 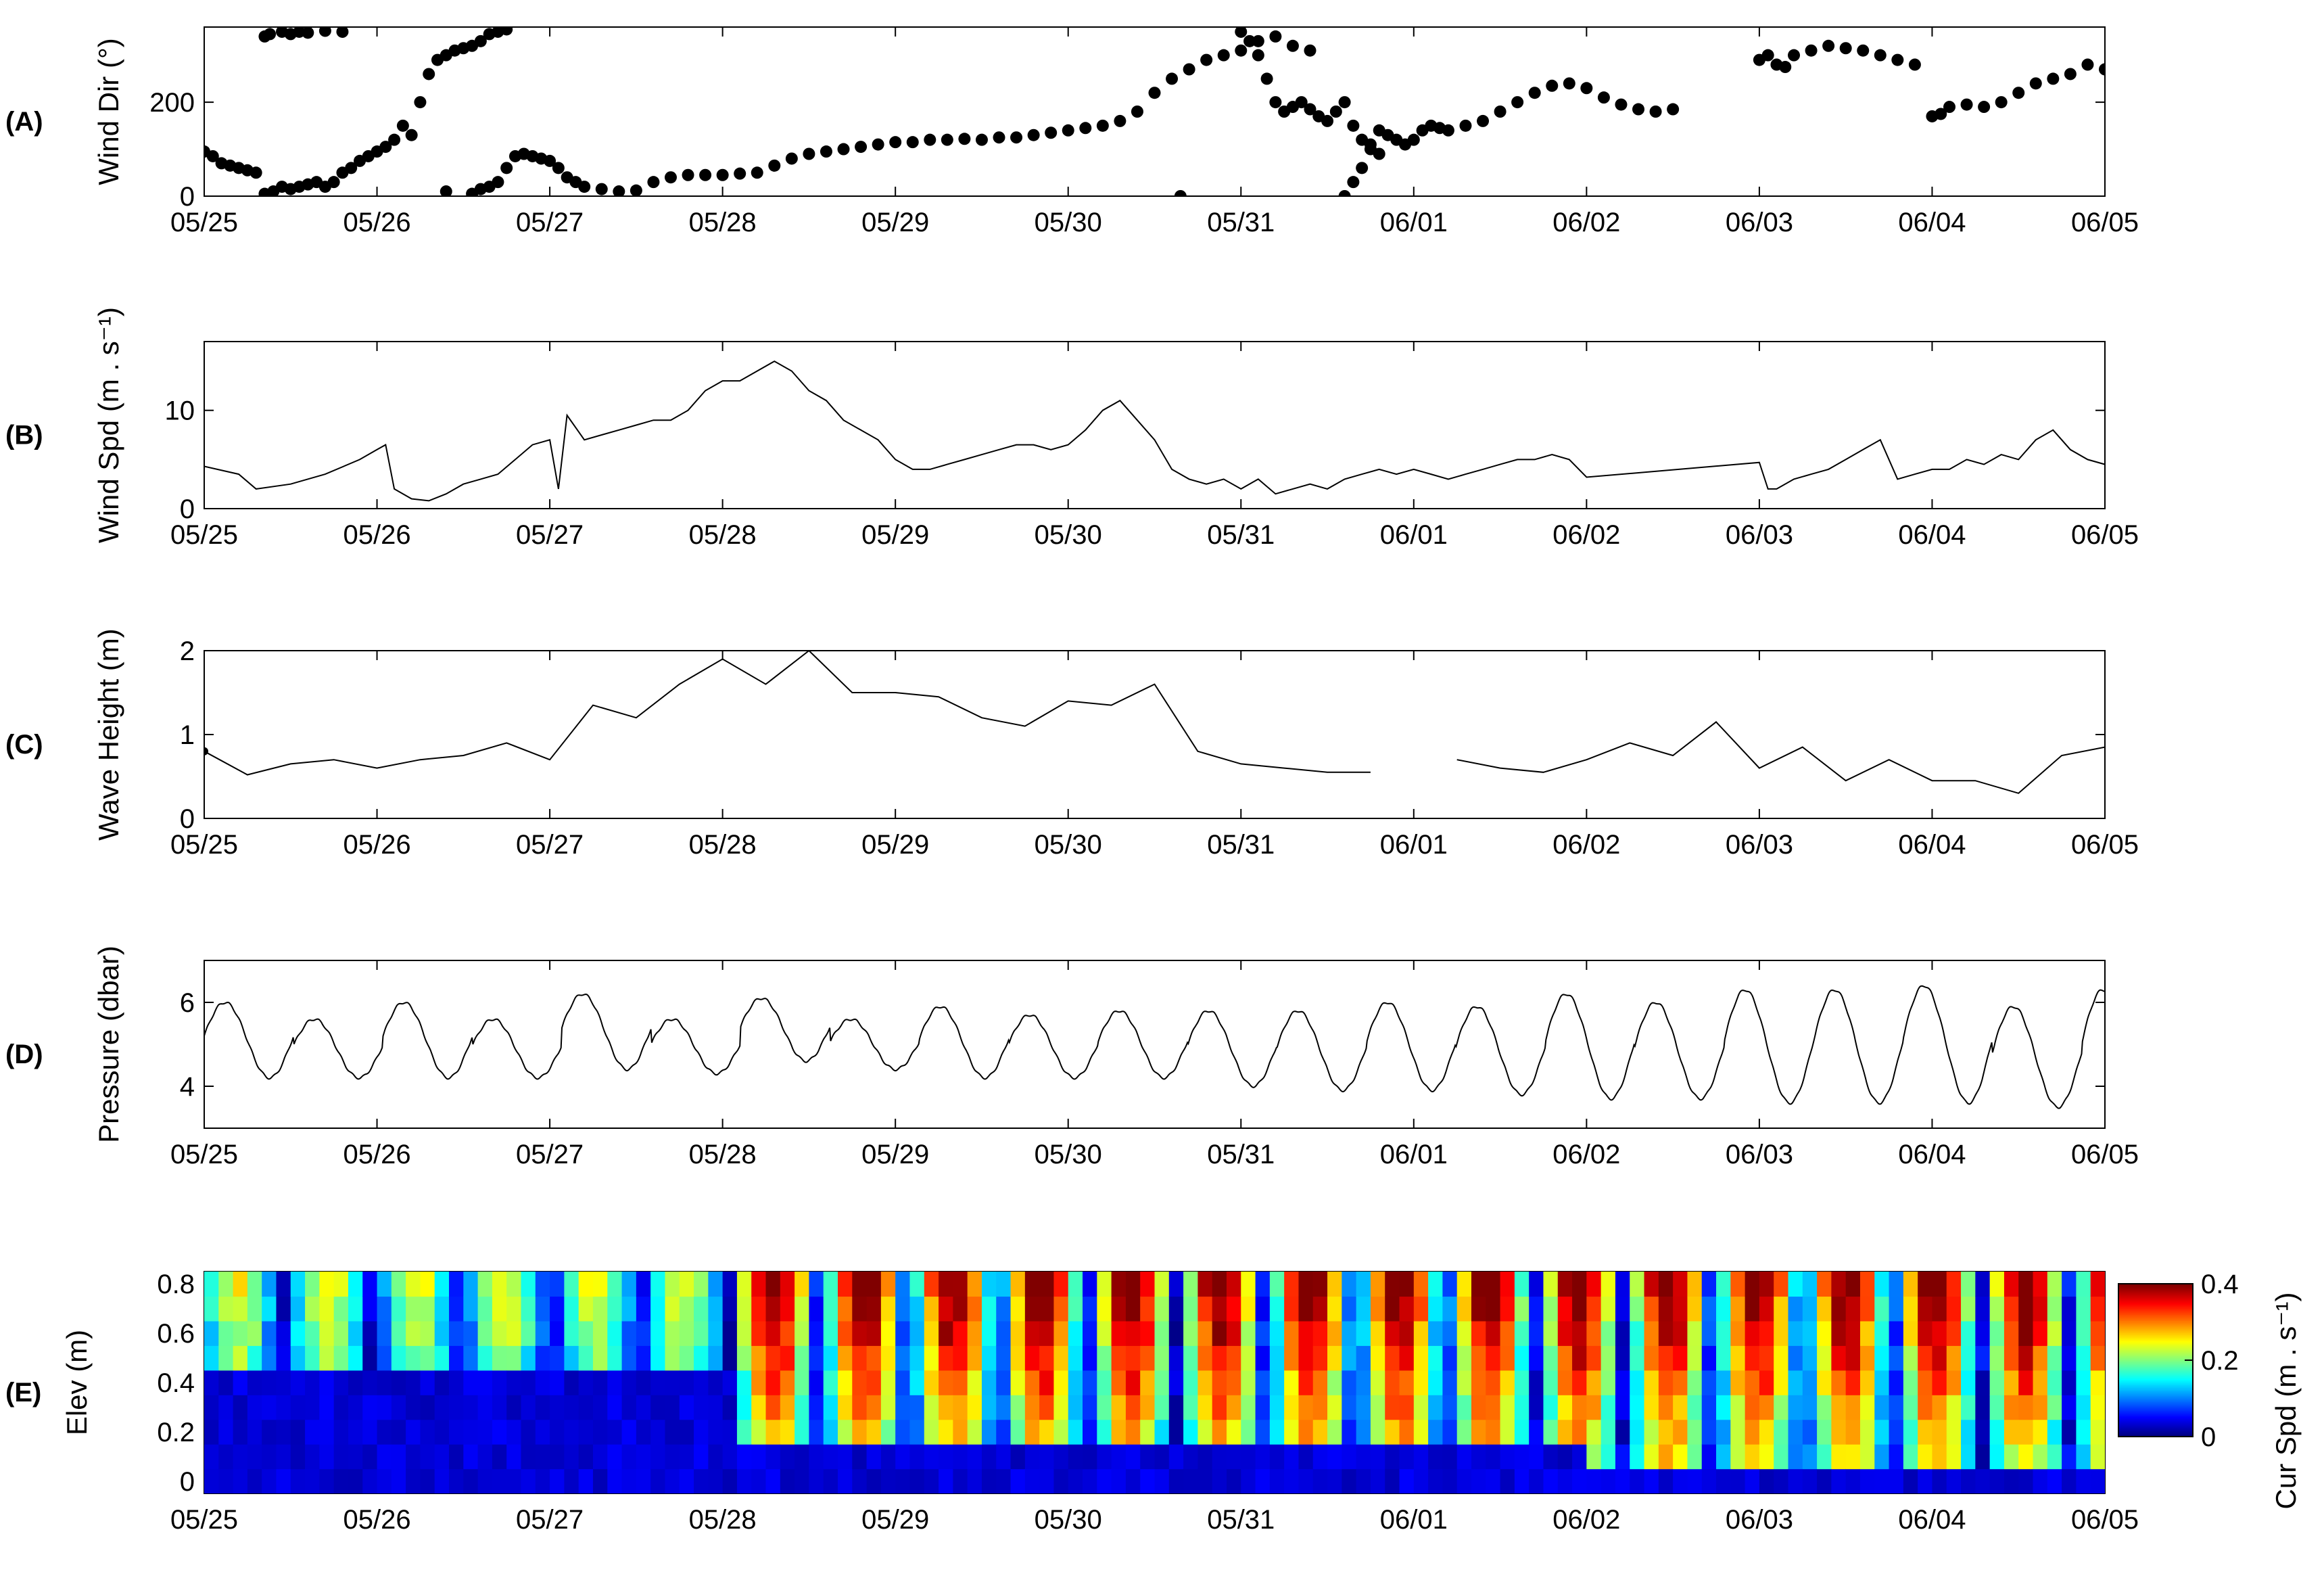 I want to click on x-tick-label: 06/05, so click(x=2105, y=1520).